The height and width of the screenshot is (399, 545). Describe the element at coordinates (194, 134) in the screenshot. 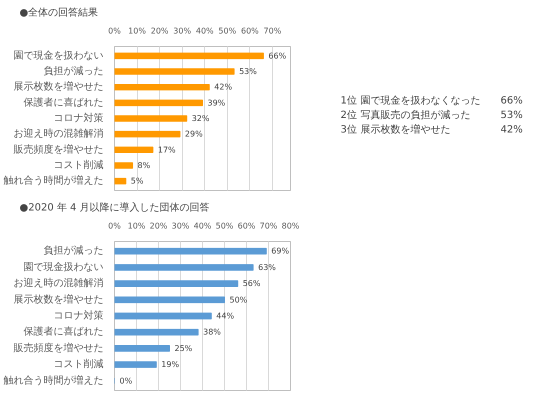

I see `data-label: 29%` at that location.